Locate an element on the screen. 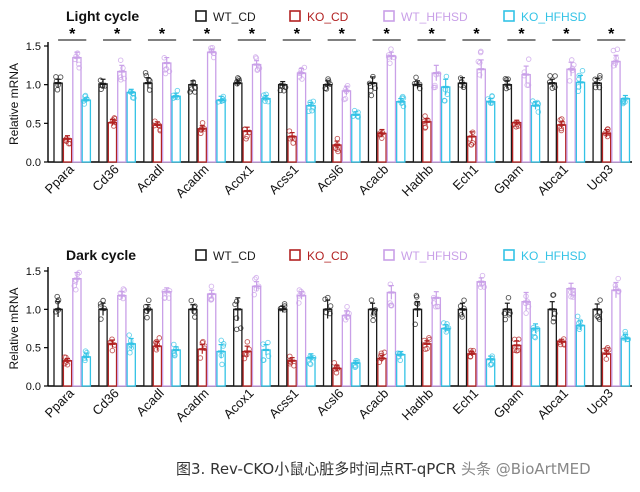 The image size is (640, 492). category-group-acacb: Acacb is located at coordinates (380, 351).